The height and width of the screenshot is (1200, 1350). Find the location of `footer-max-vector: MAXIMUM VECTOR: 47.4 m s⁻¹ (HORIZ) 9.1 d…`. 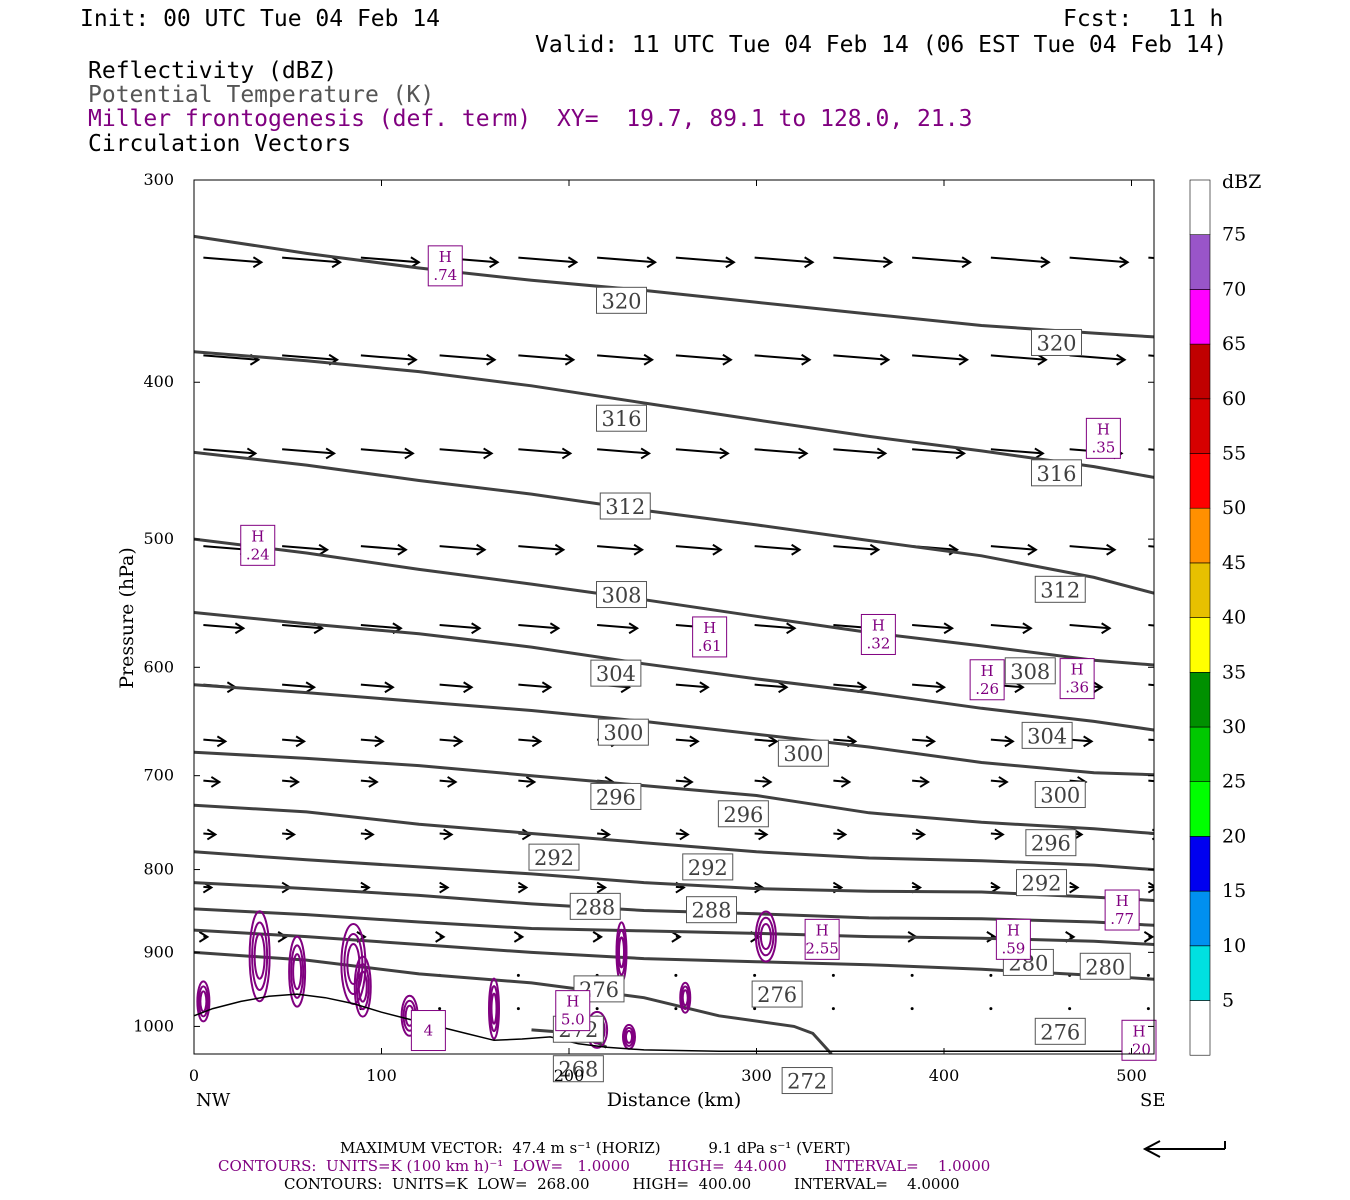

footer-max-vector: MAXIMUM VECTOR: 47.4 m s⁻¹ (HORIZ) 9.1 d… is located at coordinates (595, 1148).